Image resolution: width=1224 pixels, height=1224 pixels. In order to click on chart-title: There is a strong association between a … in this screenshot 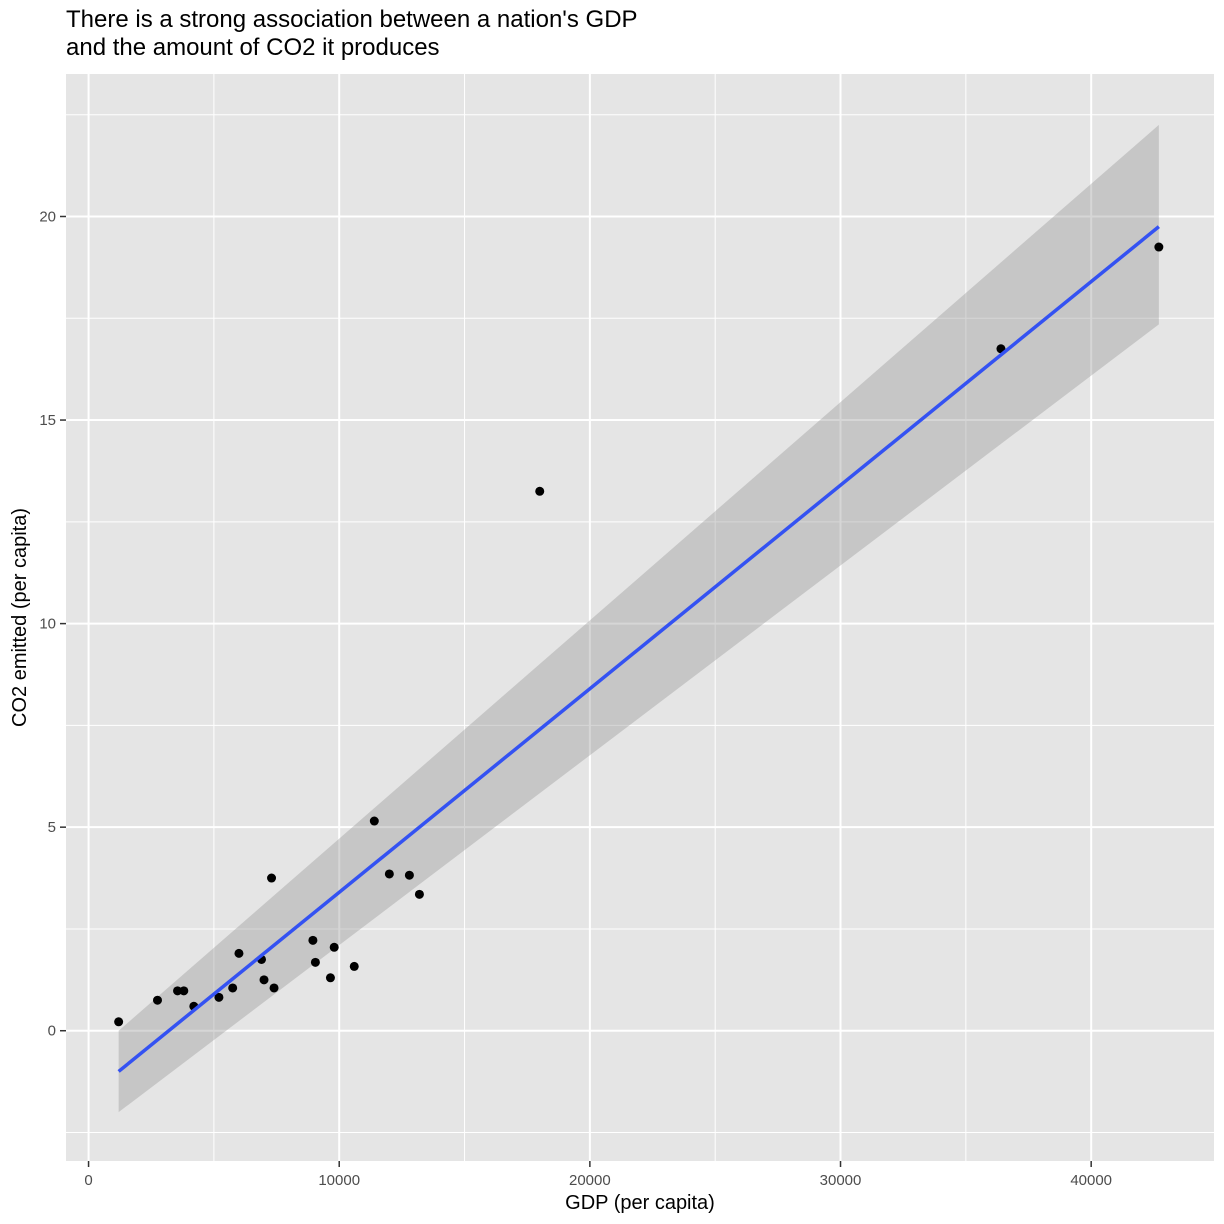, I will do `click(352, 34)`.